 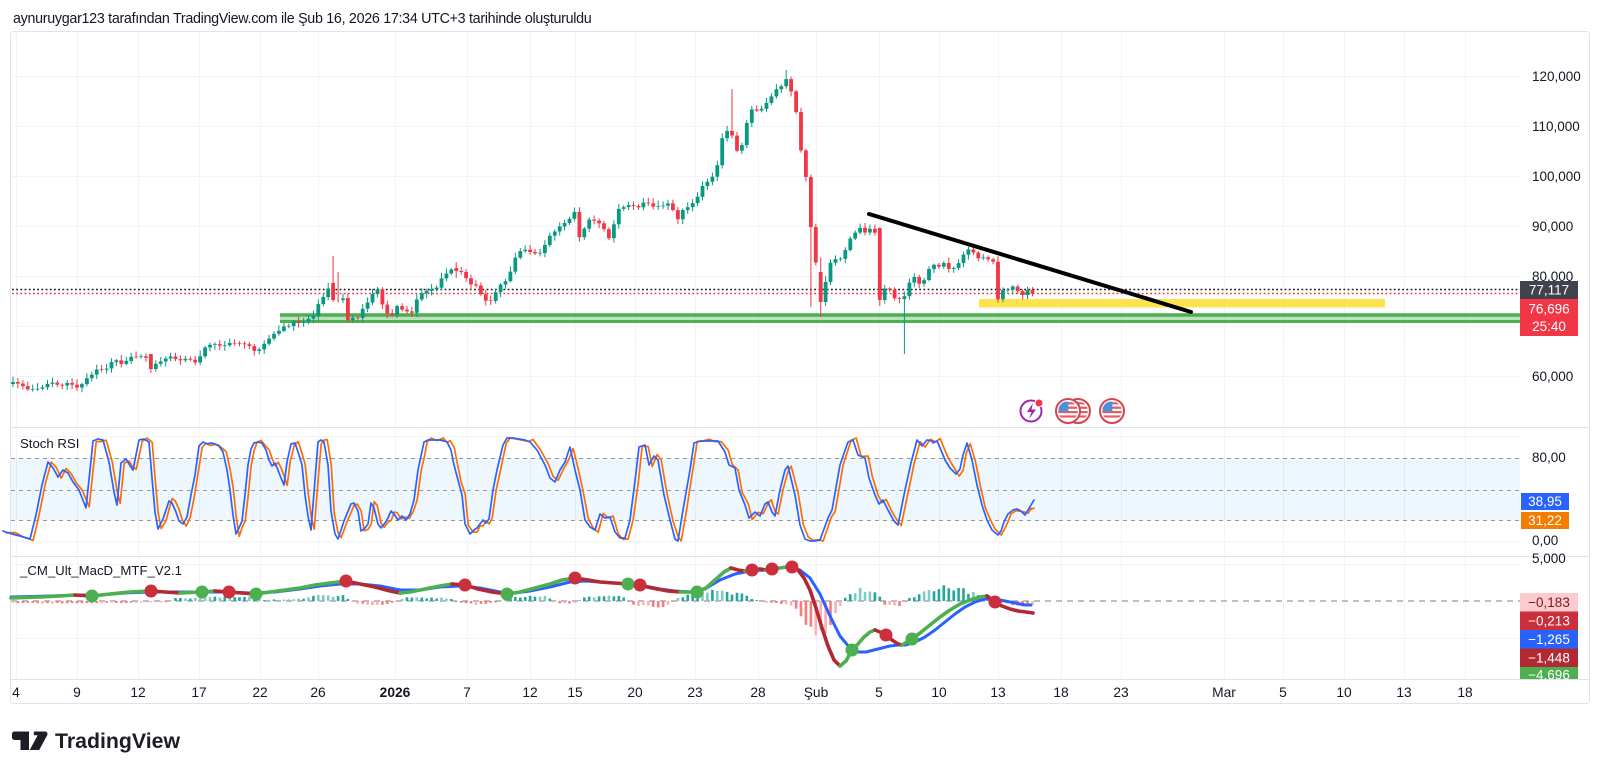 I want to click on svg-text: 90,000, so click(x=1552, y=226).